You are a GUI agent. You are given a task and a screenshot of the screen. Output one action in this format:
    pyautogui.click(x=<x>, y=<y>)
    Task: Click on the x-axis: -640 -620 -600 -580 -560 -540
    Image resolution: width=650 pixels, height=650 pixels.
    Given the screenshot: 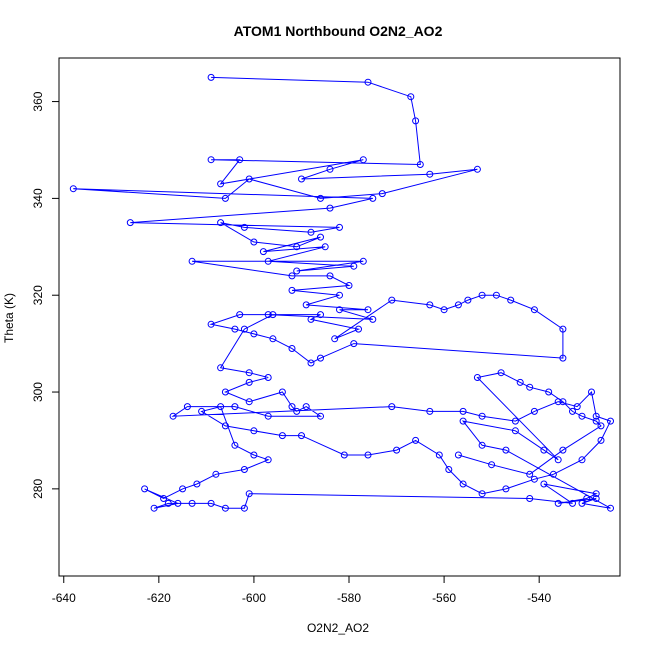 What is the action you would take?
    pyautogui.click(x=302, y=590)
    